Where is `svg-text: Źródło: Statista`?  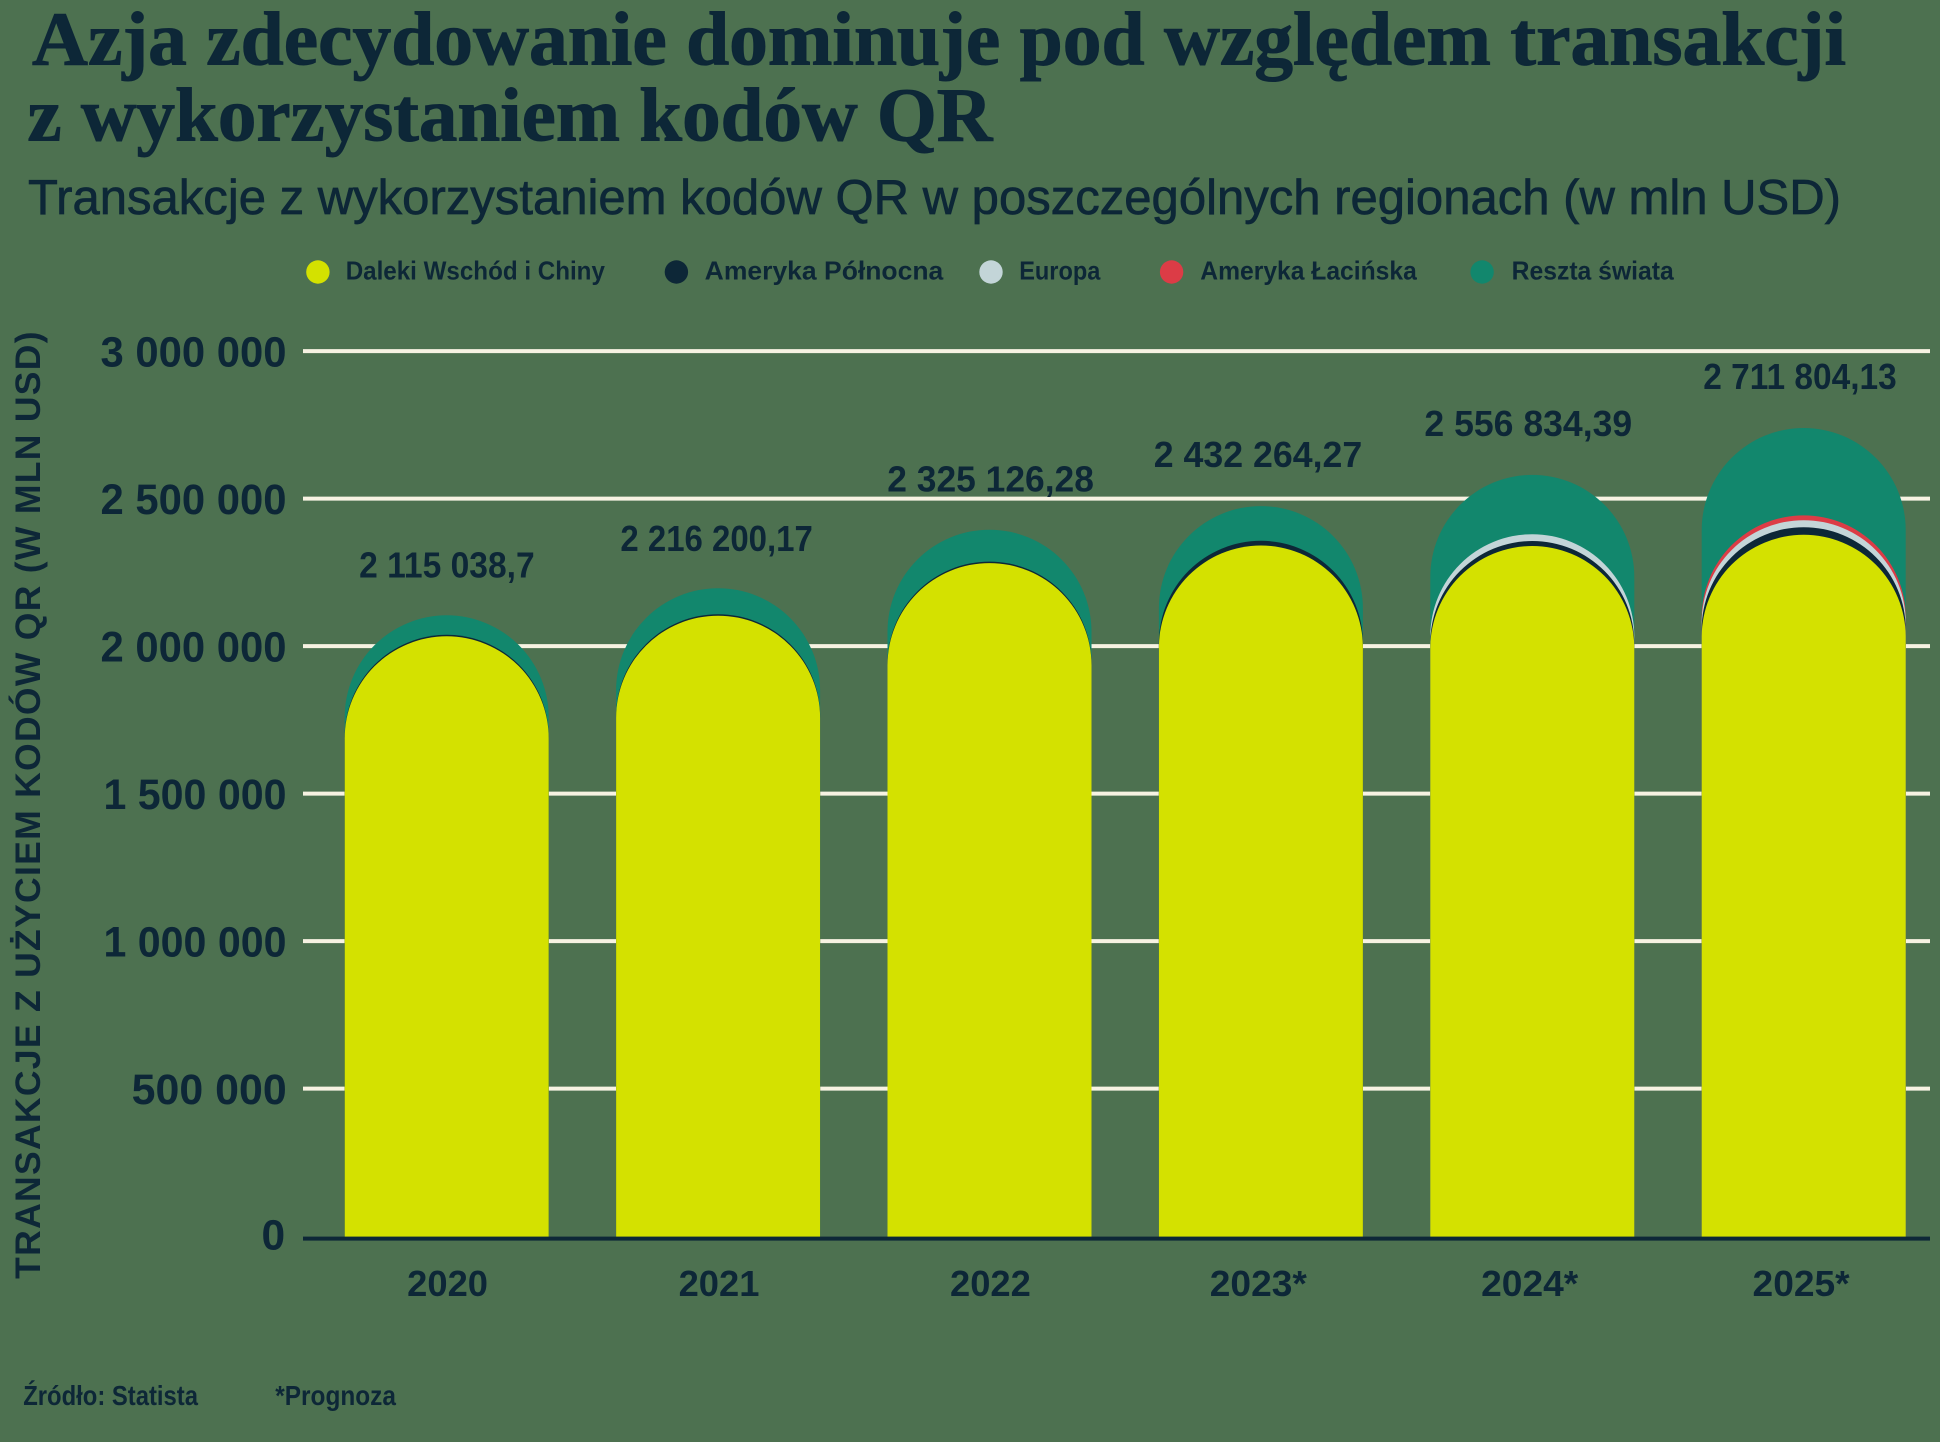
svg-text: Źródło: Statista is located at coordinates (110, 1395).